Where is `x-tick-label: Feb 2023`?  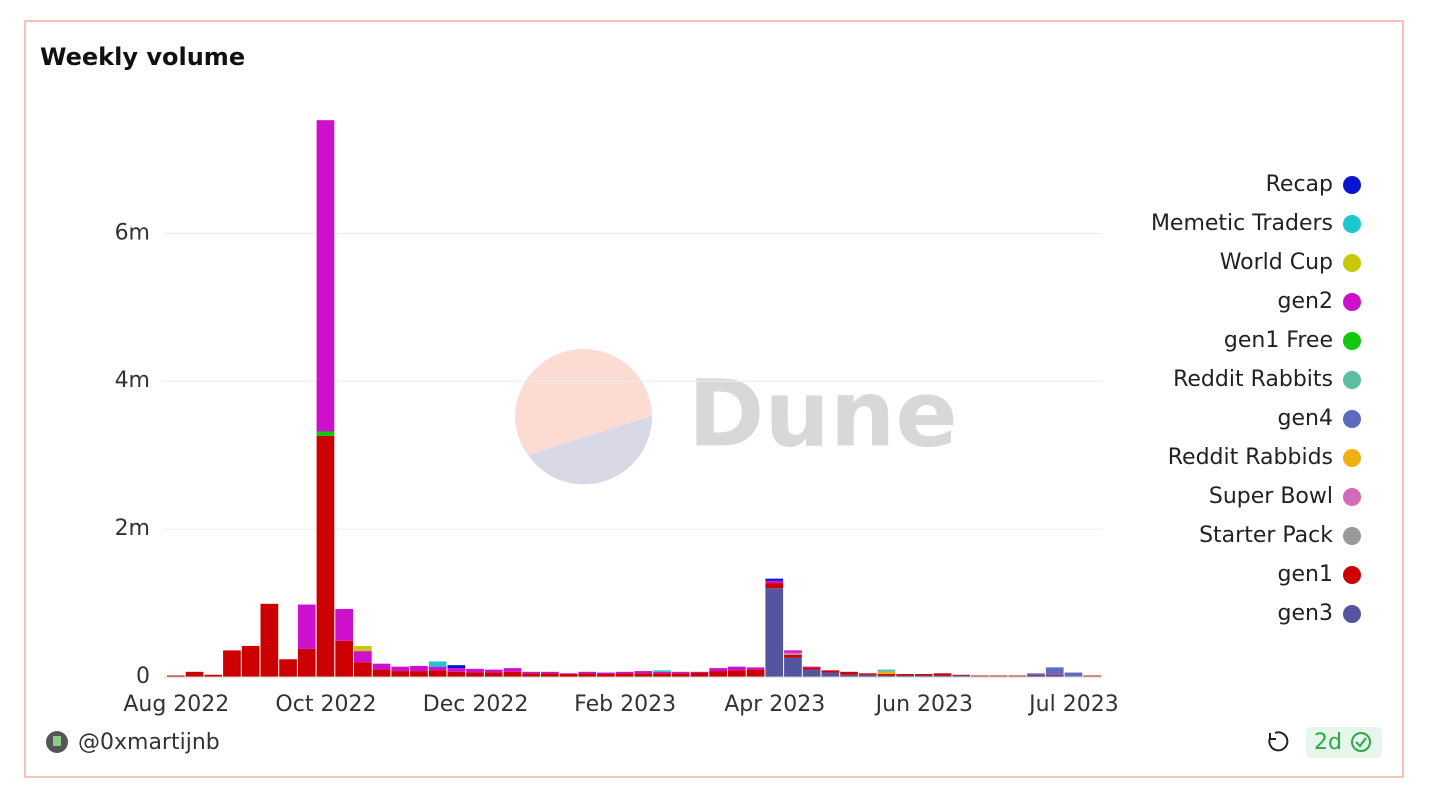
x-tick-label: Feb 2023 is located at coordinates (625, 704).